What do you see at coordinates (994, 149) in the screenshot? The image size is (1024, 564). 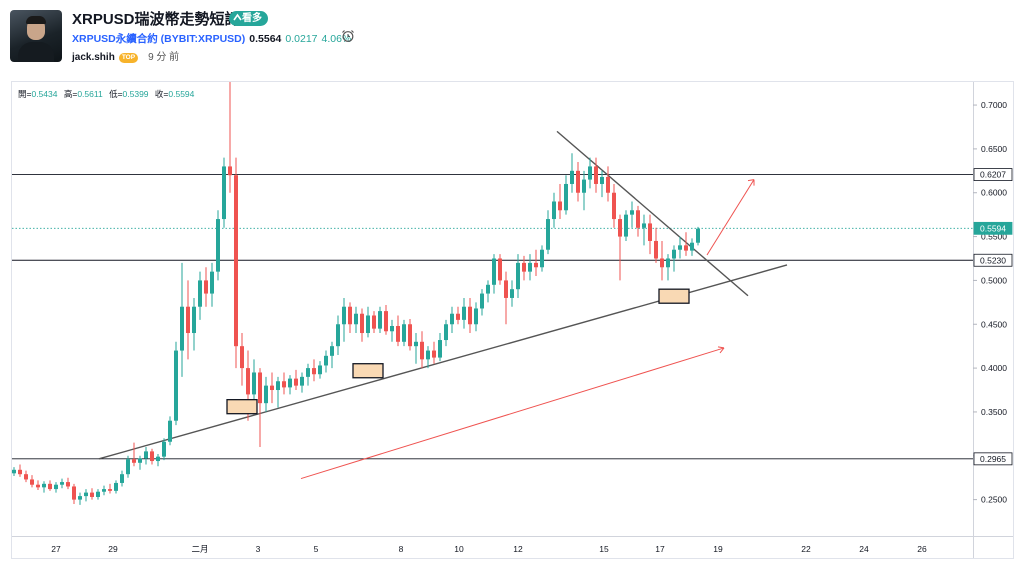 I see `price-tick-label: 0.6500` at bounding box center [994, 149].